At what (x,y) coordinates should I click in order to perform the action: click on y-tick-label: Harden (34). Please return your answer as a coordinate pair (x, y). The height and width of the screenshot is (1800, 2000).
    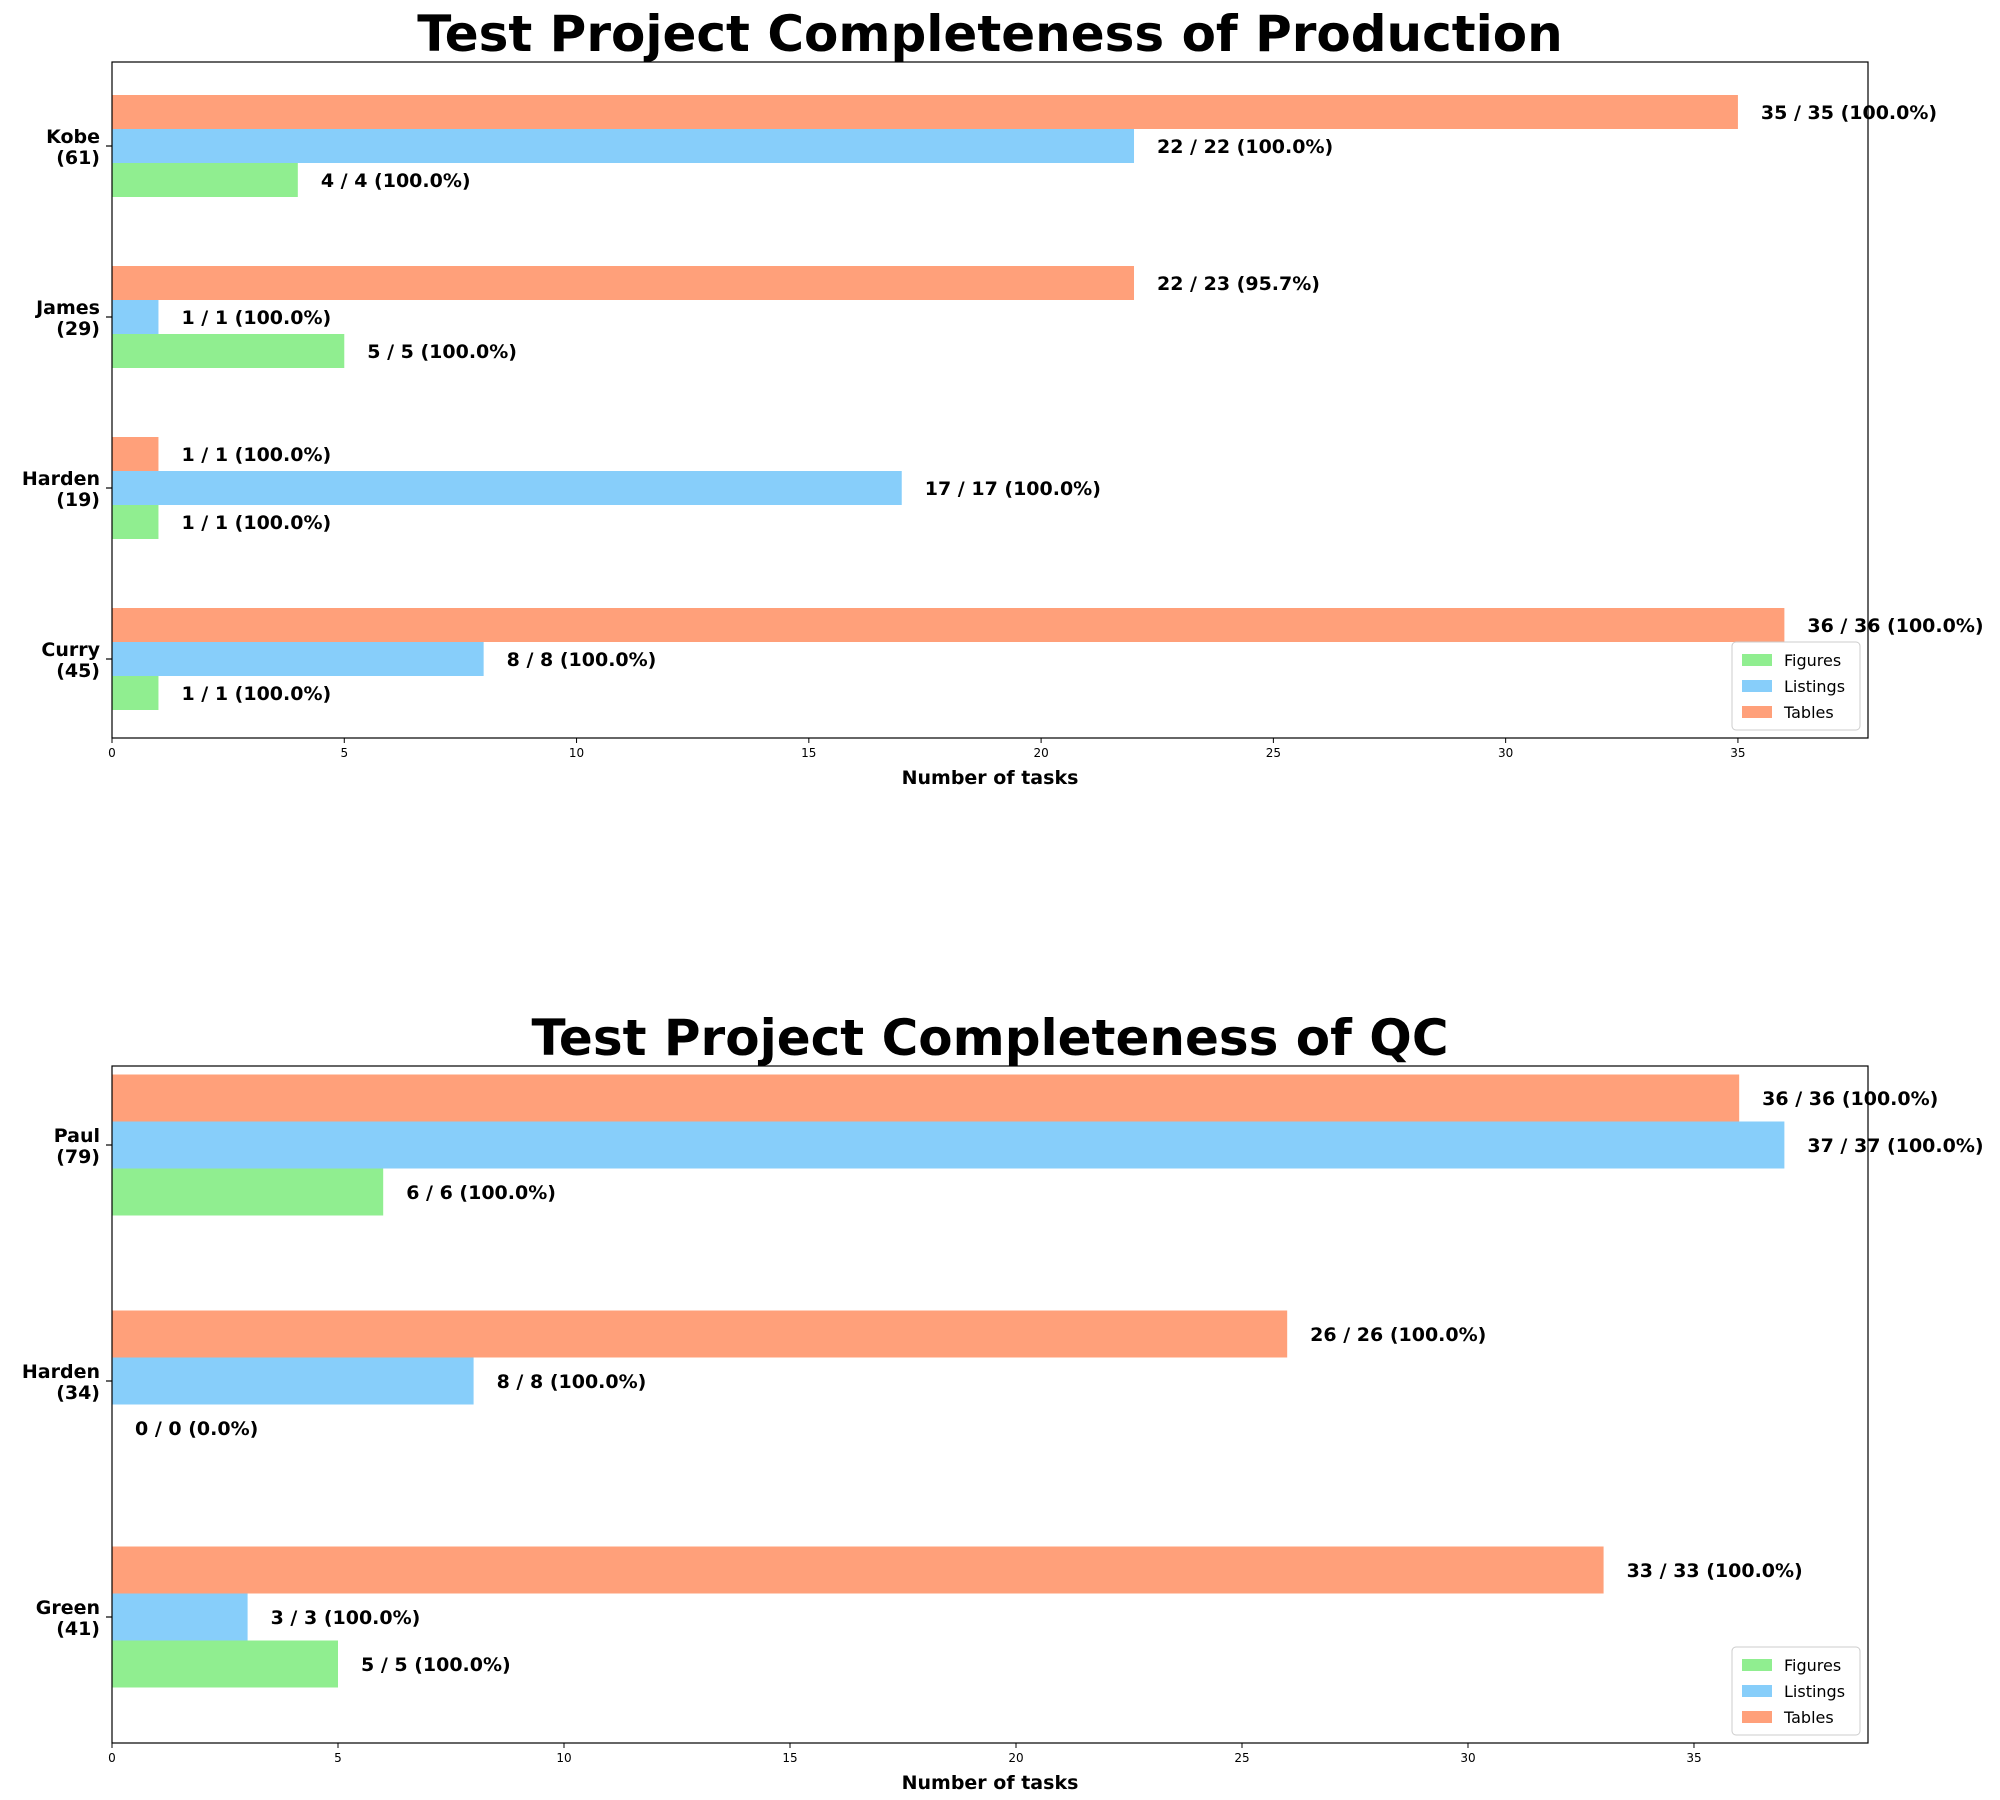
    Looking at the image, I should click on (61, 1382).